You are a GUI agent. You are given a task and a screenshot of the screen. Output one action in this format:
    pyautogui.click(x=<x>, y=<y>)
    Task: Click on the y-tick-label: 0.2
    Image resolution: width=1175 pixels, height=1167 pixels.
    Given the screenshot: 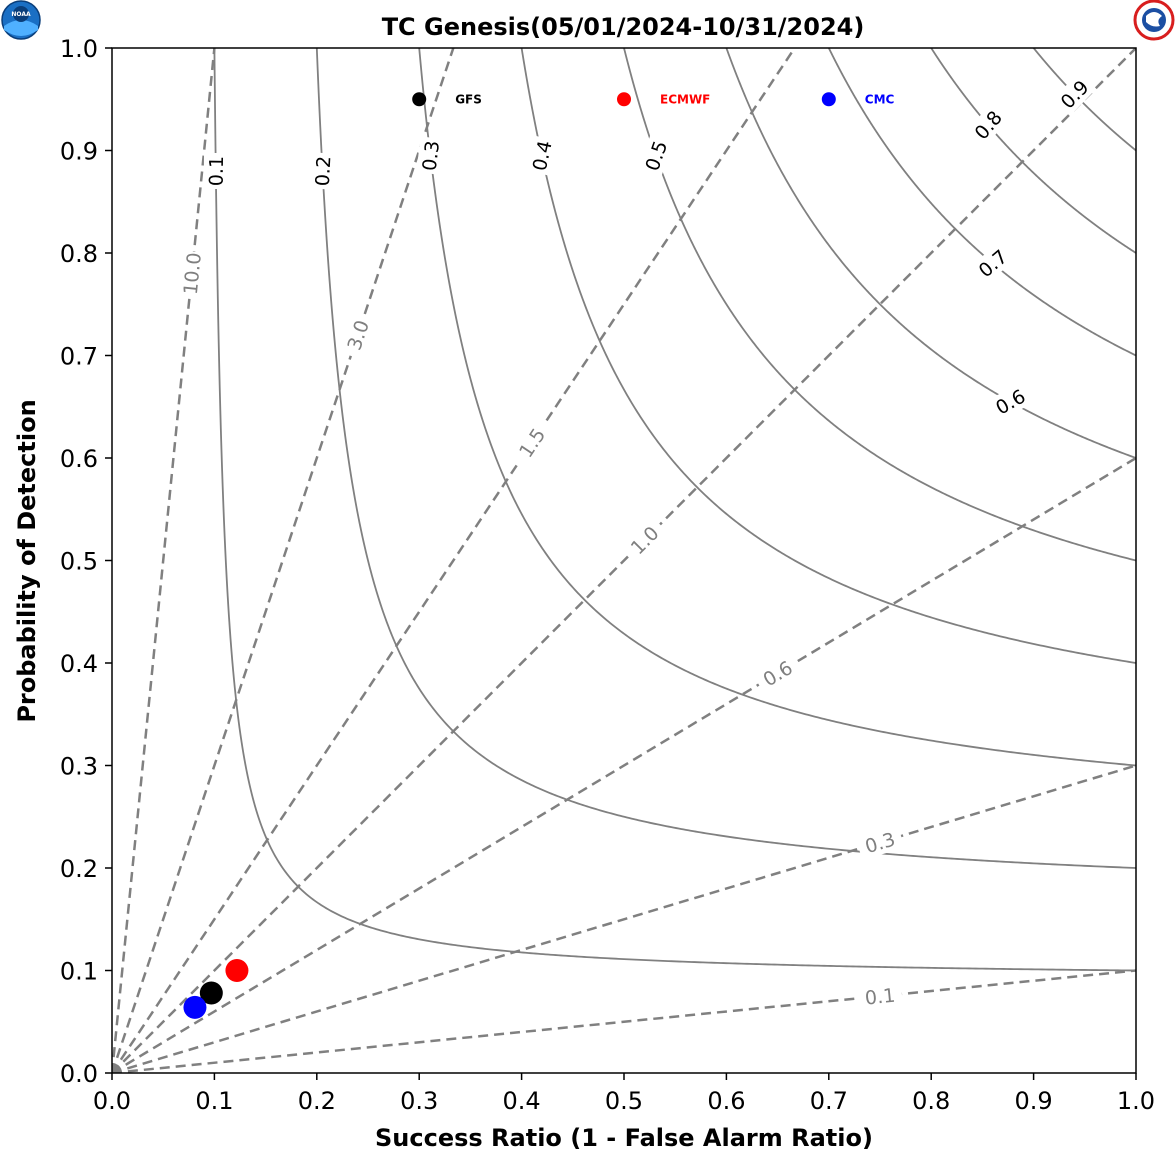 What is the action you would take?
    pyautogui.click(x=79, y=869)
    